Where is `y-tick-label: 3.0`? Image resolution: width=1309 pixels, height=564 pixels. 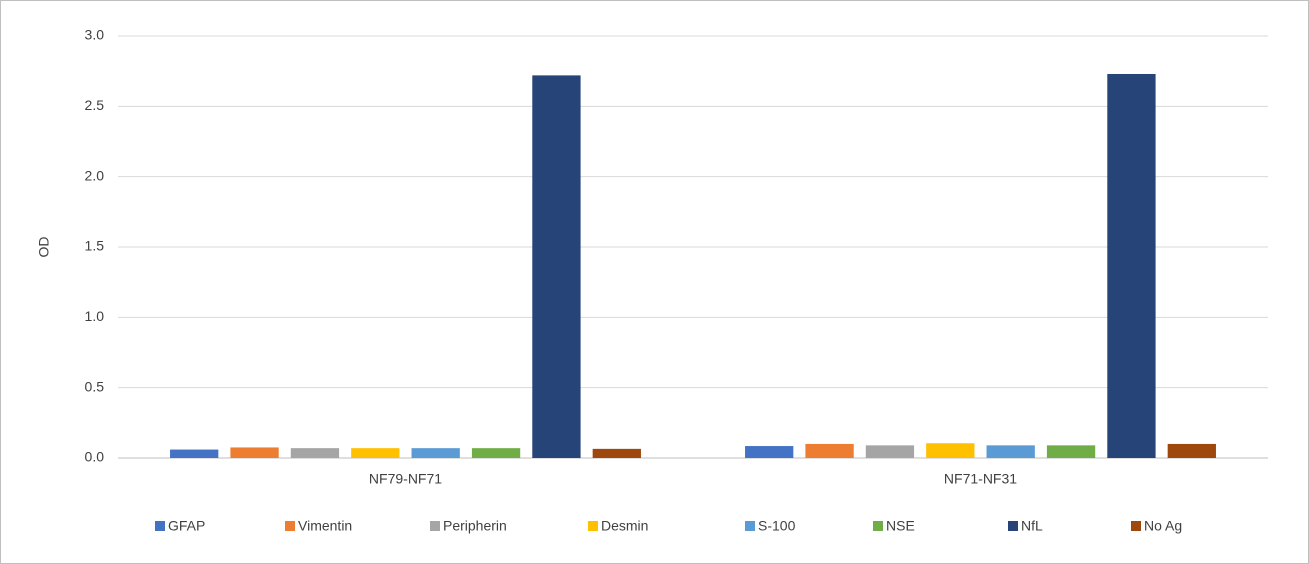 y-tick-label: 3.0 is located at coordinates (95, 35).